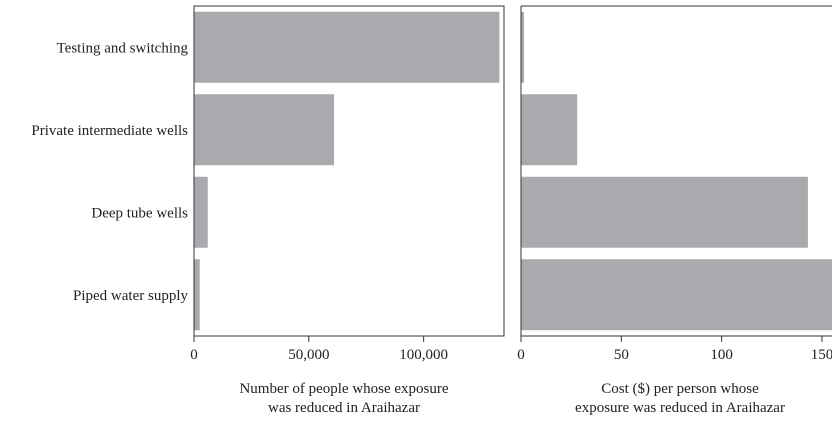 The image size is (832, 421). Describe the element at coordinates (308, 355) in the screenshot. I see `x-tick-label: 50,000` at that location.